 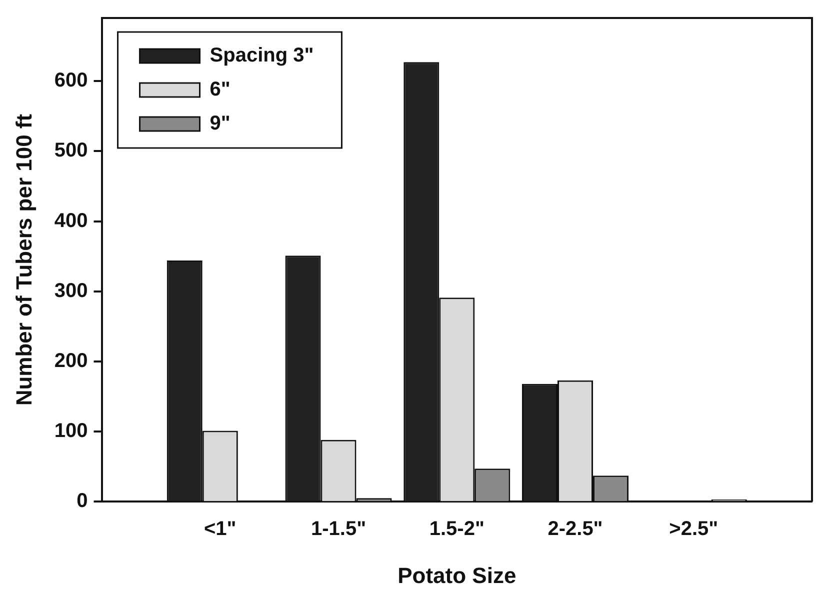 I want to click on x-tick-label: <1", so click(x=220, y=529).